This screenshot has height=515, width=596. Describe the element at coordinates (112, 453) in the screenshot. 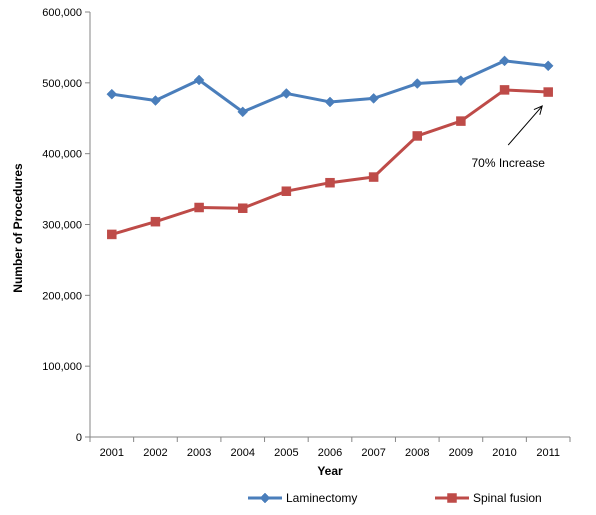

I see `x-tick-label: 2001` at that location.